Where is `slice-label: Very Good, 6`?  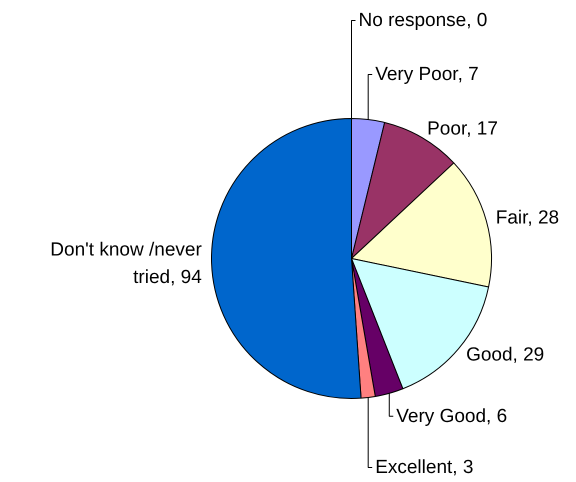 slice-label: Very Good, 6 is located at coordinates (452, 416).